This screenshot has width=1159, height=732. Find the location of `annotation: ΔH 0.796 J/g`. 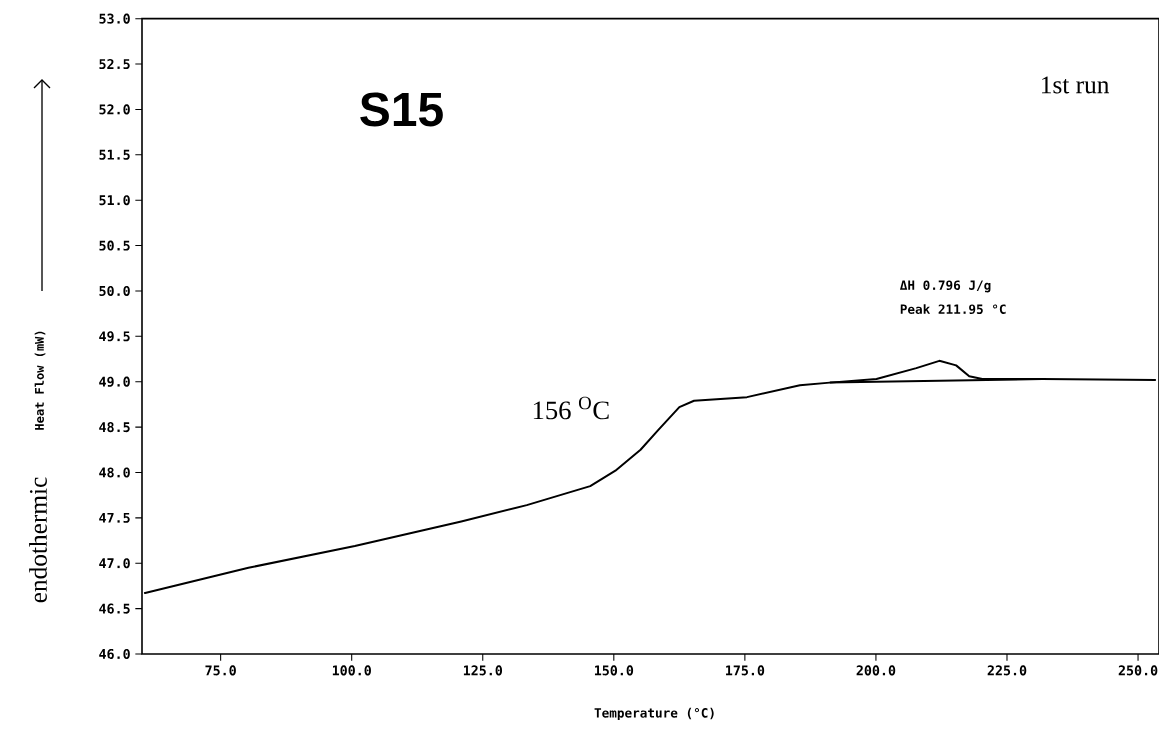

annotation: ΔH 0.796 J/g is located at coordinates (945, 286).